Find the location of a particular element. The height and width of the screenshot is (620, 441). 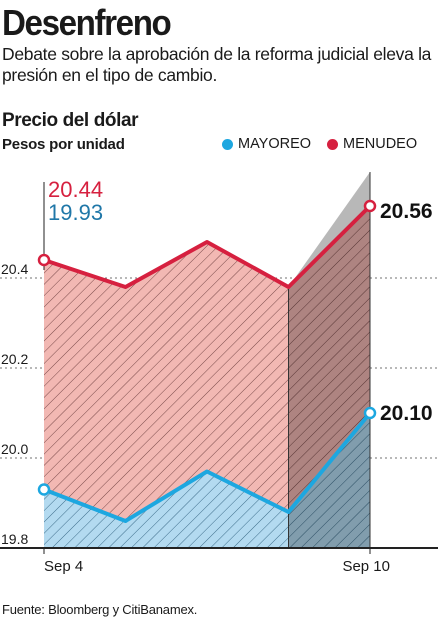

legend-item-mayoreo: MAYOREO is located at coordinates (266, 144).